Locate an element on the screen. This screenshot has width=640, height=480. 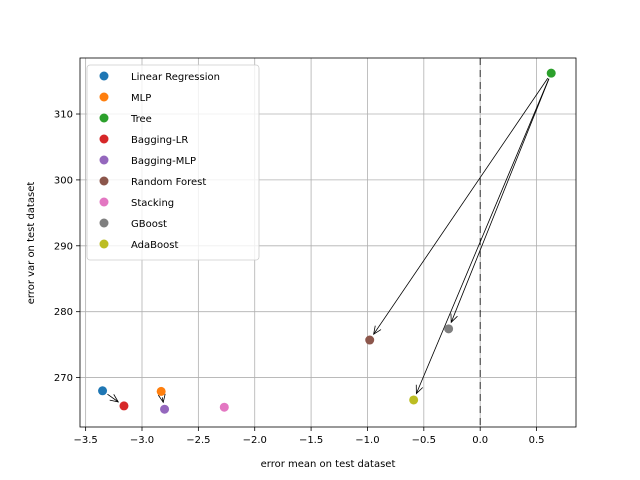
legend-label-random-forest: Random Forest is located at coordinates (168, 182).